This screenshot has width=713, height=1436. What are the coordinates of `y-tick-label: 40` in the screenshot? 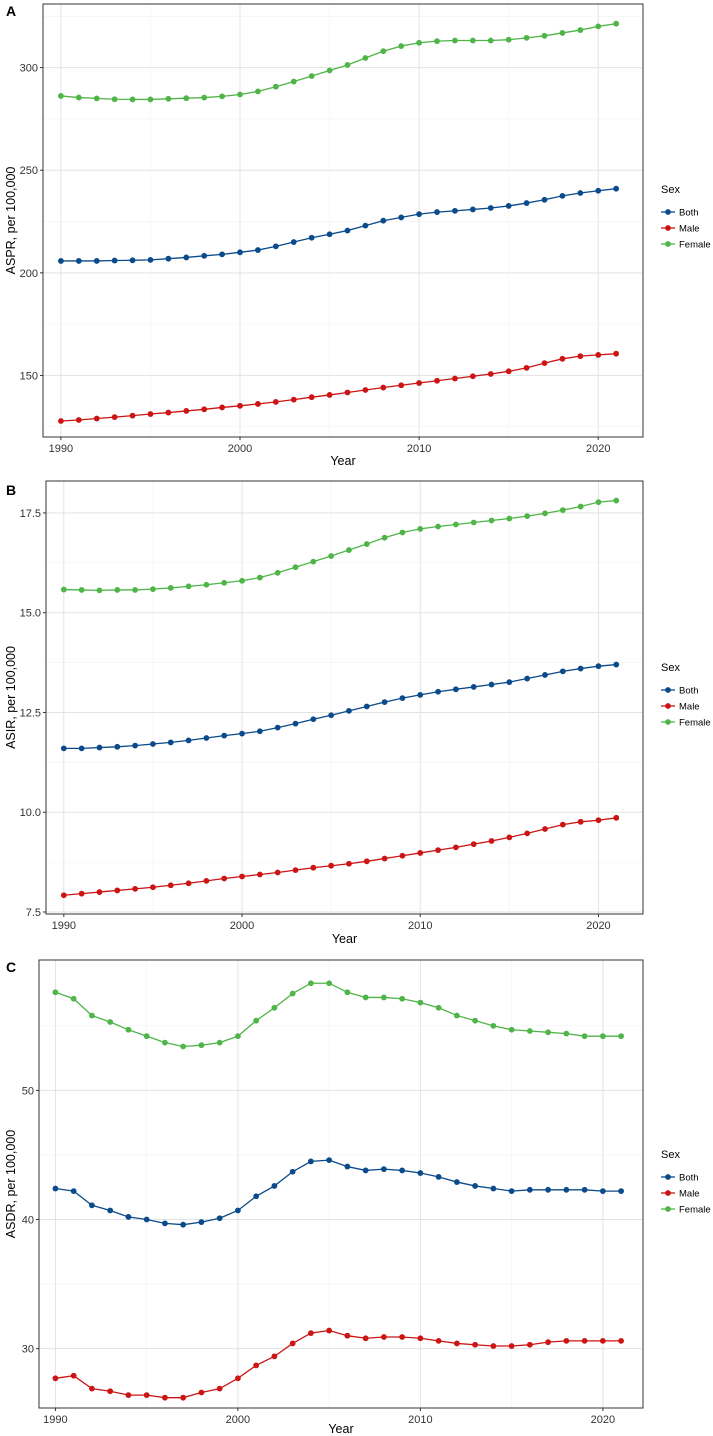 It's located at (28, 1221).